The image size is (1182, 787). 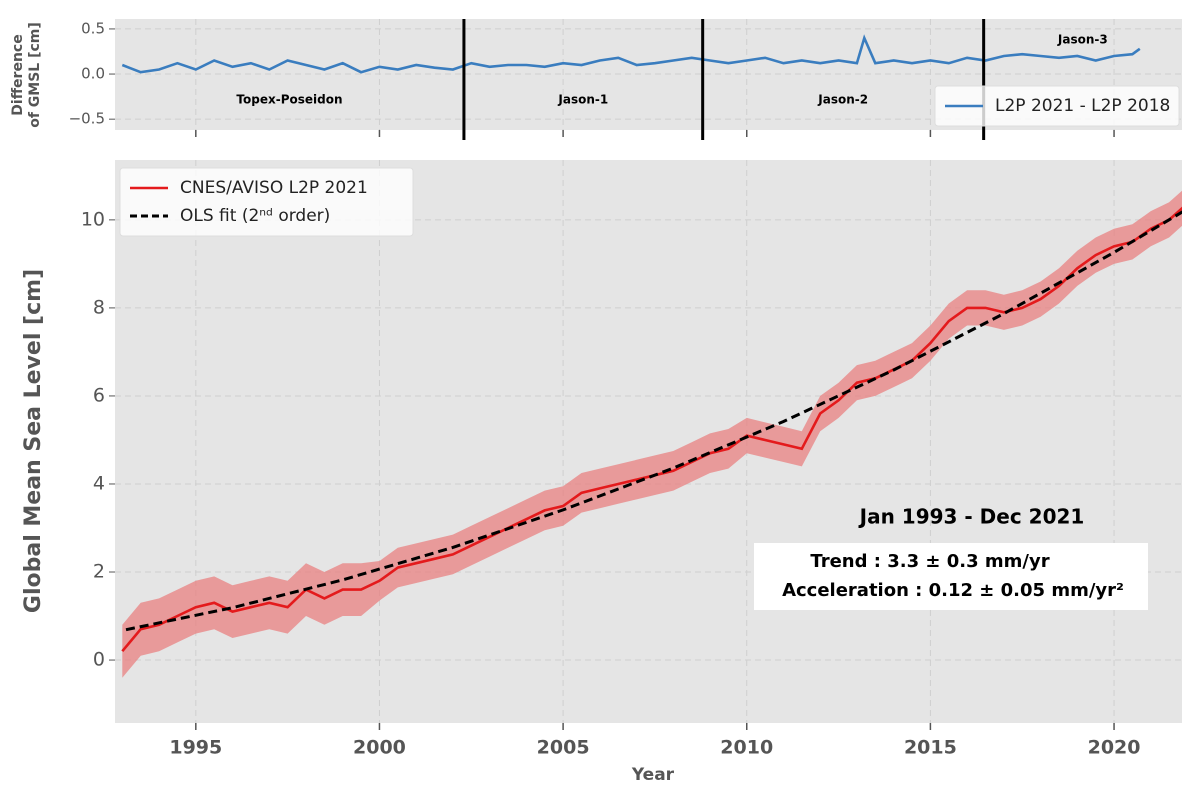 What do you see at coordinates (563, 748) in the screenshot?
I see `x-tick-label: 2005` at bounding box center [563, 748].